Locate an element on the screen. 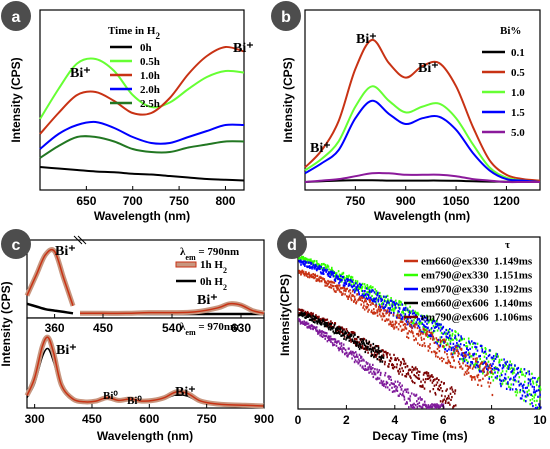 This screenshot has width=550, height=449. panel-b-series is located at coordinates (422, 111).